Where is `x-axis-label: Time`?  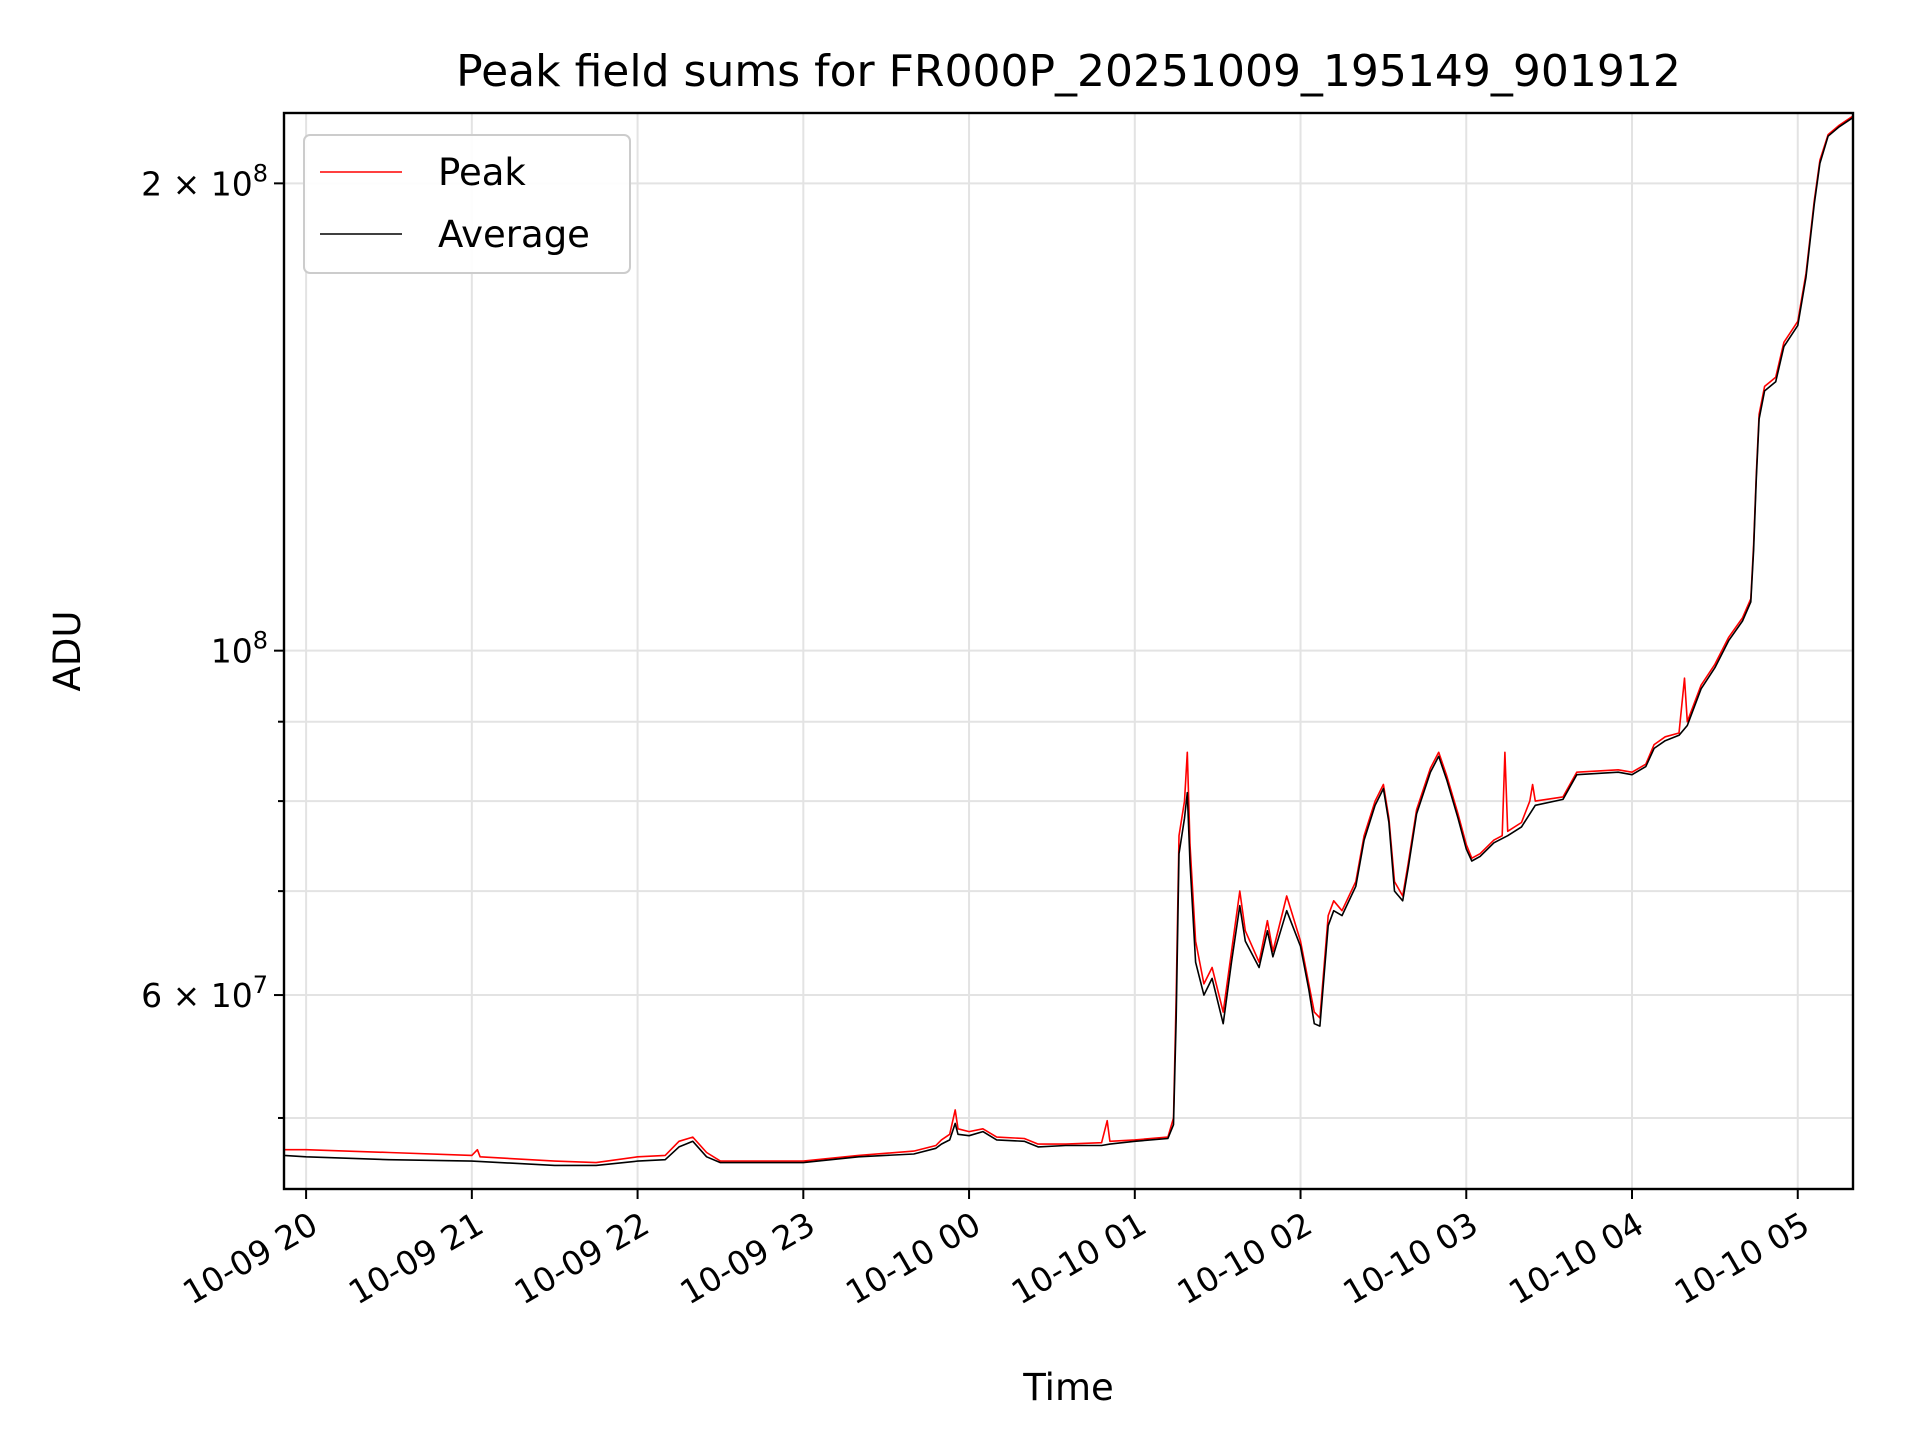
x-axis-label: Time is located at coordinates (1068, 1387).